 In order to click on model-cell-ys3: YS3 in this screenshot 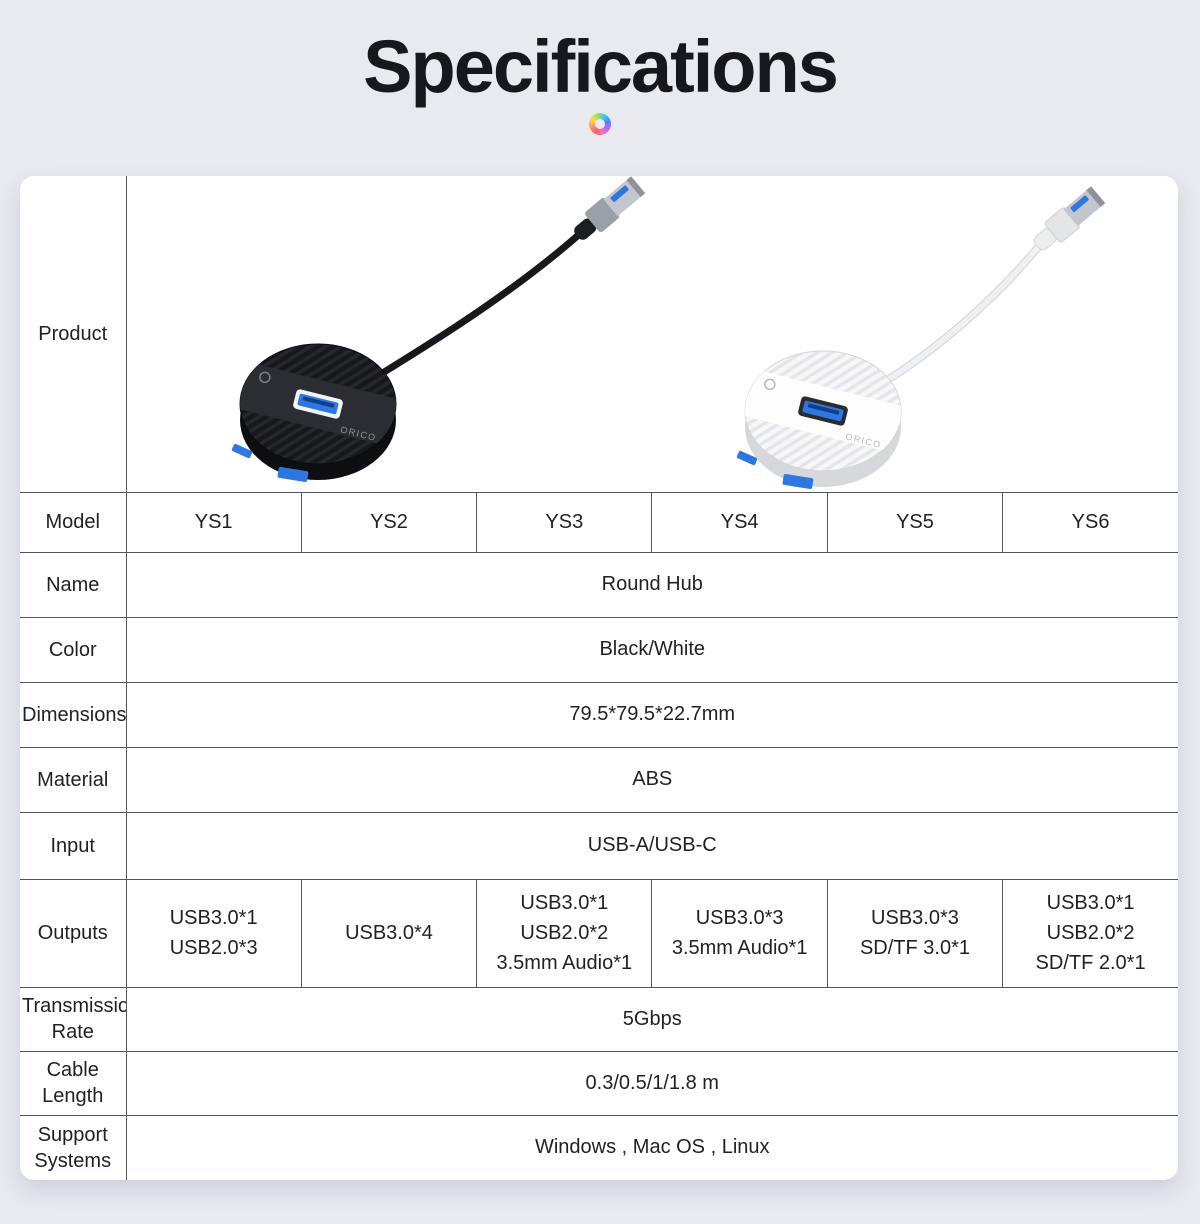, I will do `click(564, 522)`.